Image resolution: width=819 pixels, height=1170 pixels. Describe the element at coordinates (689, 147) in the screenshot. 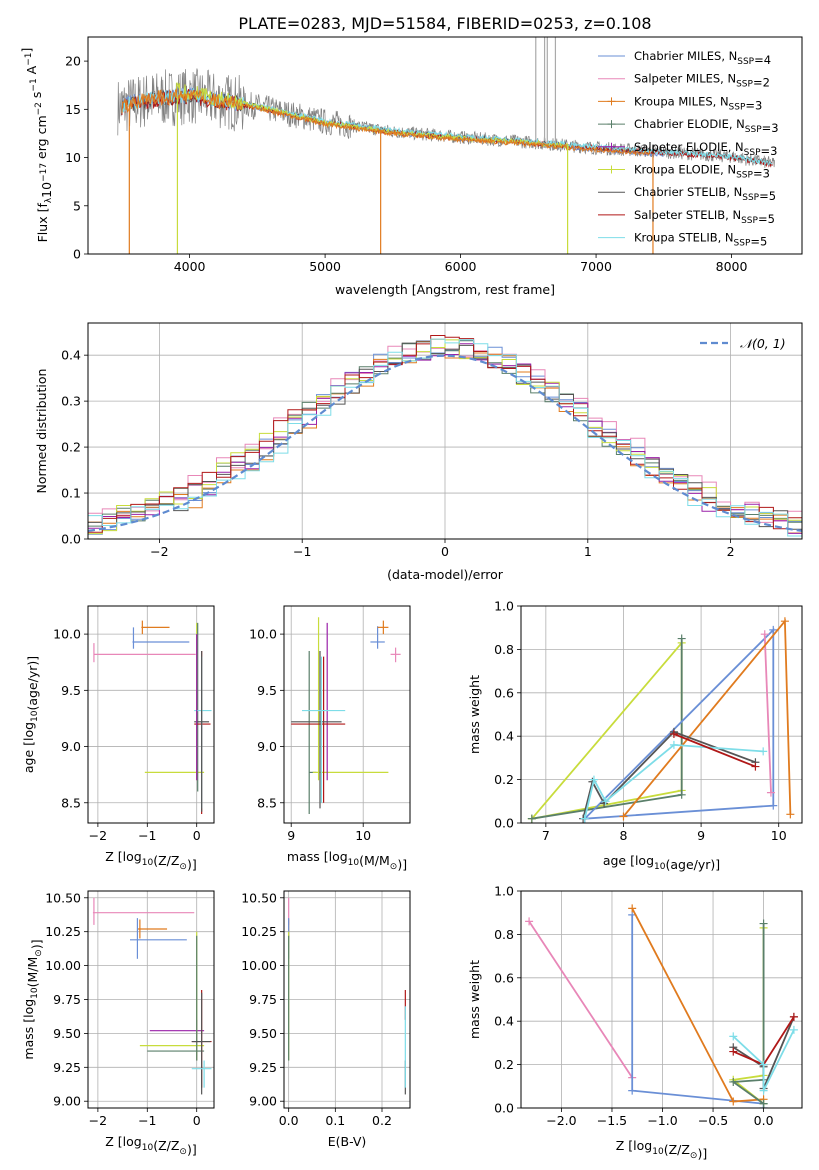

I see `label-segment: Salpeter ELODIE, N` at that location.